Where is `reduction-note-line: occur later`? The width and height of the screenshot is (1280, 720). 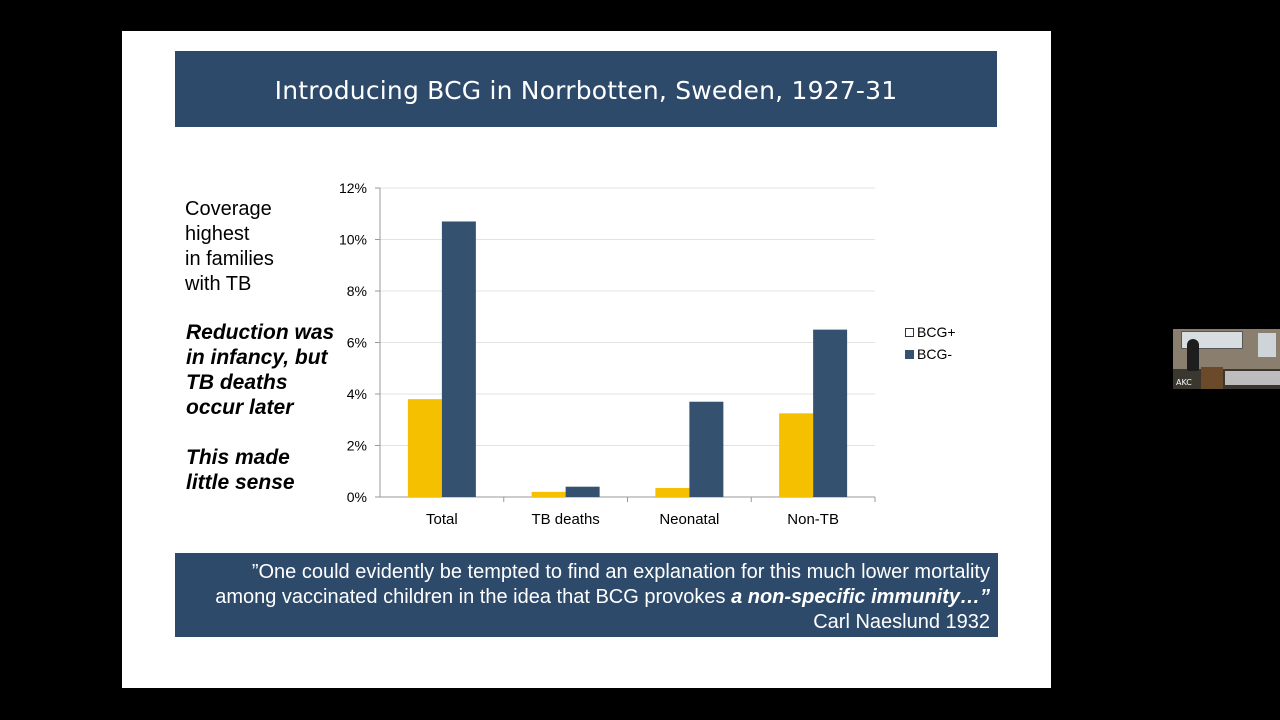
reduction-note-line: occur later is located at coordinates (240, 407).